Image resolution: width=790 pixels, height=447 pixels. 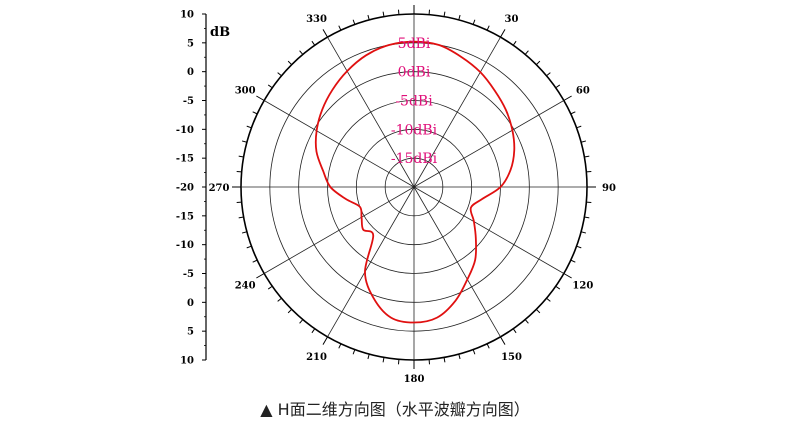 What do you see at coordinates (414, 159) in the screenshot?
I see `ring-label: -15dBi` at bounding box center [414, 159].